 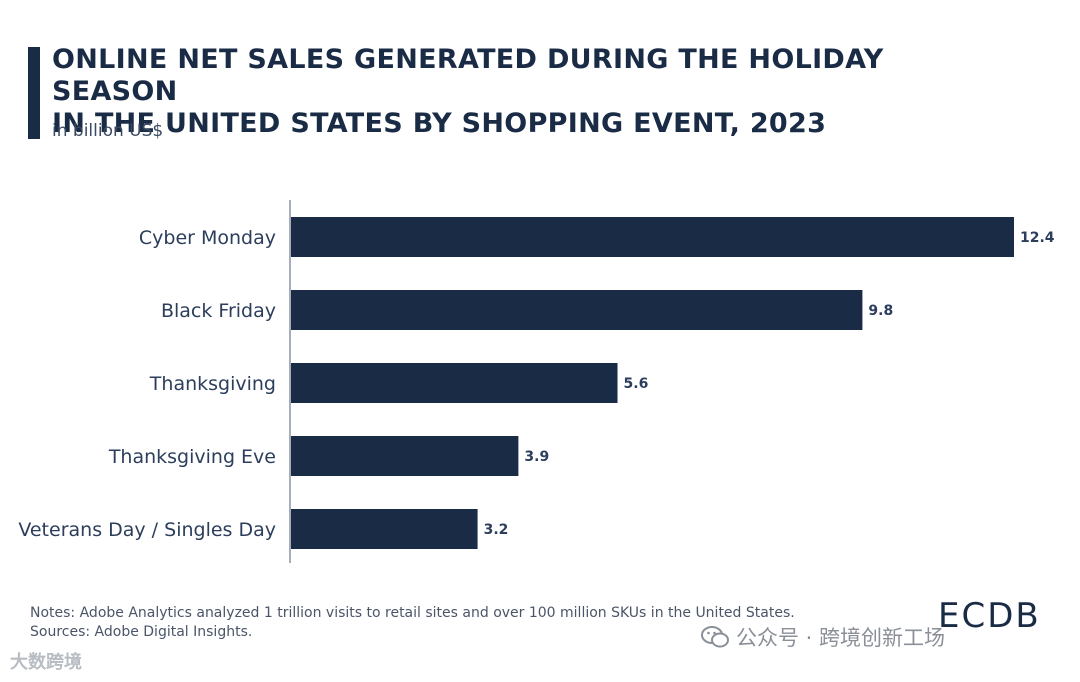 I want to click on title-accent-bar, so click(x=34, y=93).